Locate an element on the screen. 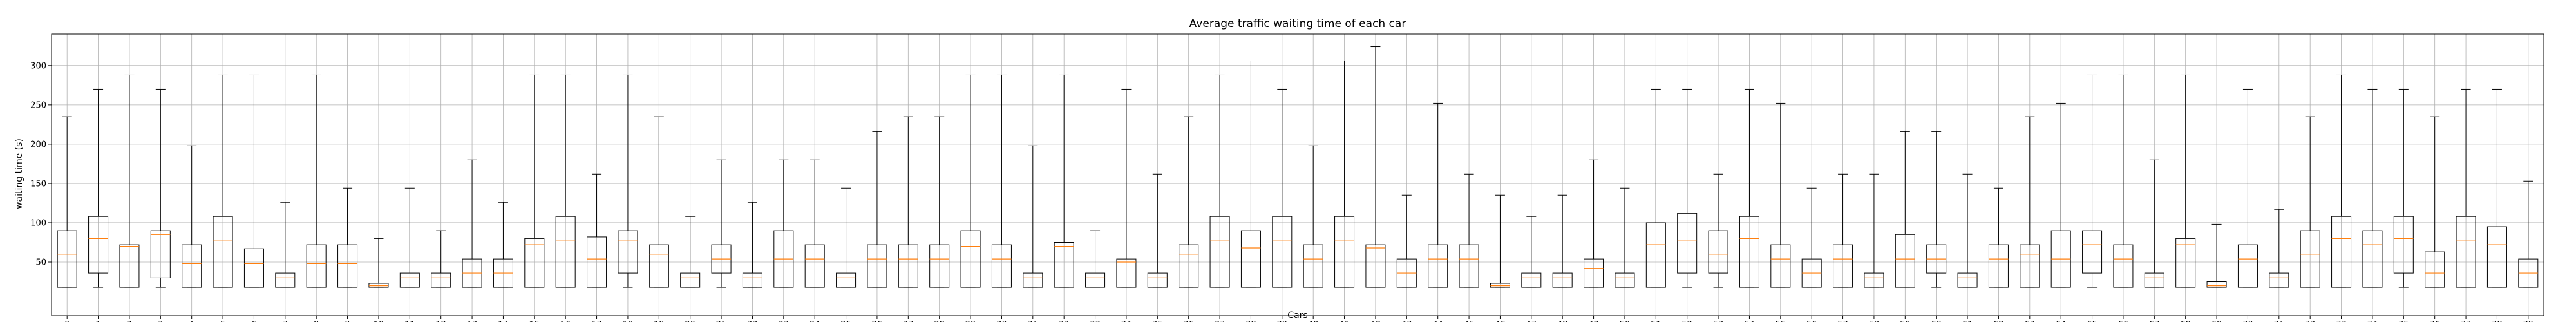 The image size is (2576, 322). y-tick-label: 250 is located at coordinates (38, 105).